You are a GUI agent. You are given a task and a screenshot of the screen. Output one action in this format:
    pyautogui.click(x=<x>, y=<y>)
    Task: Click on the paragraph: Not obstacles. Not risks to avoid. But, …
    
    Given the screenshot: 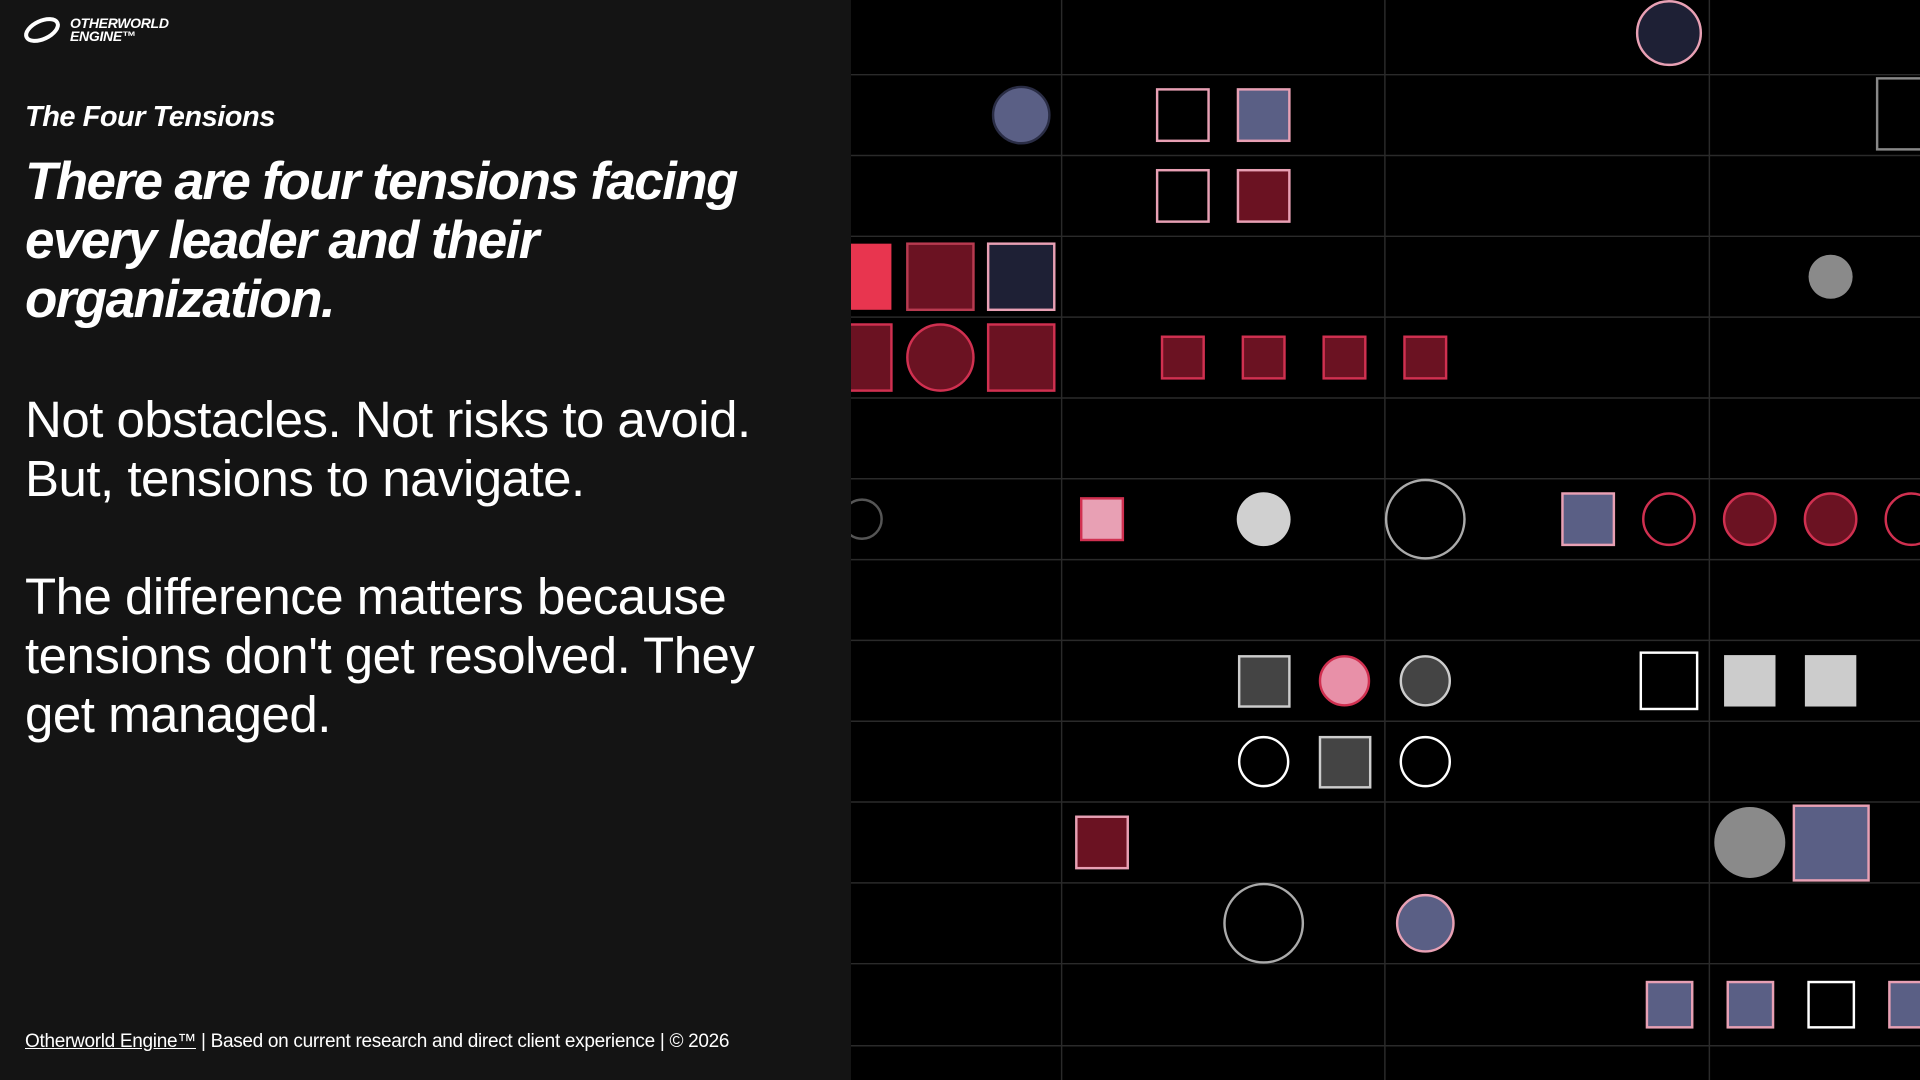 What is the action you would take?
    pyautogui.click(x=388, y=449)
    